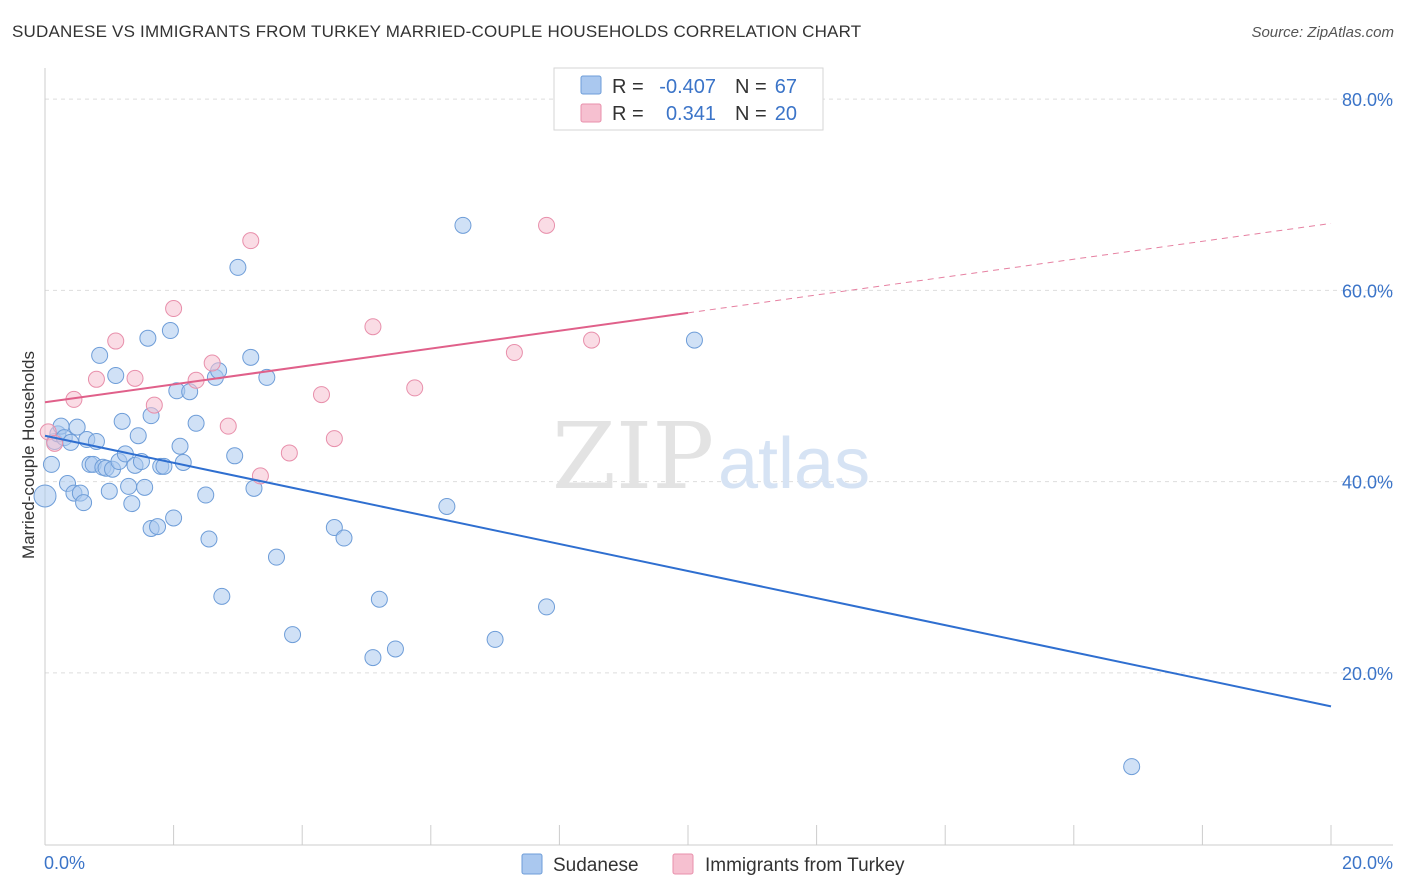 The image size is (1406, 892). I want to click on series-legend-label-sudanese: Sudanese, so click(596, 865).